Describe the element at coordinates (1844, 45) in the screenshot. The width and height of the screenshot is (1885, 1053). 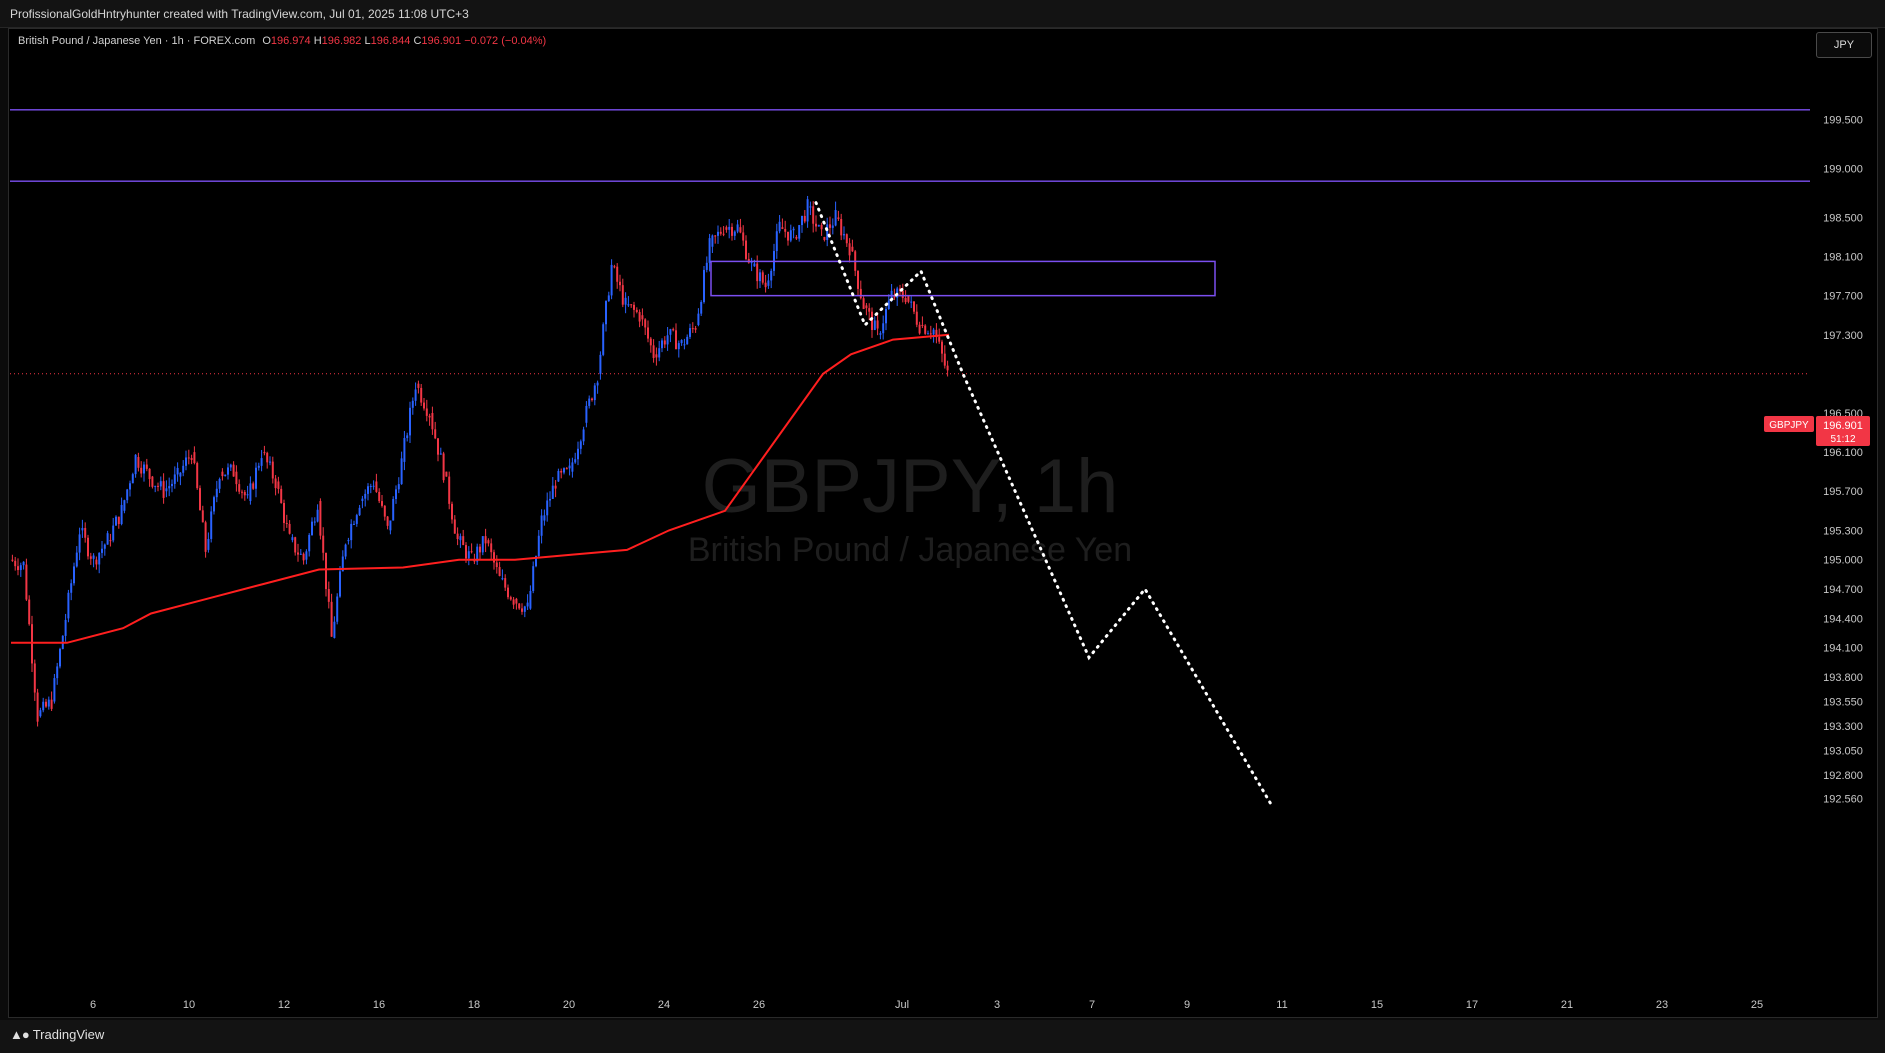
I see `currency-button: JPY` at that location.